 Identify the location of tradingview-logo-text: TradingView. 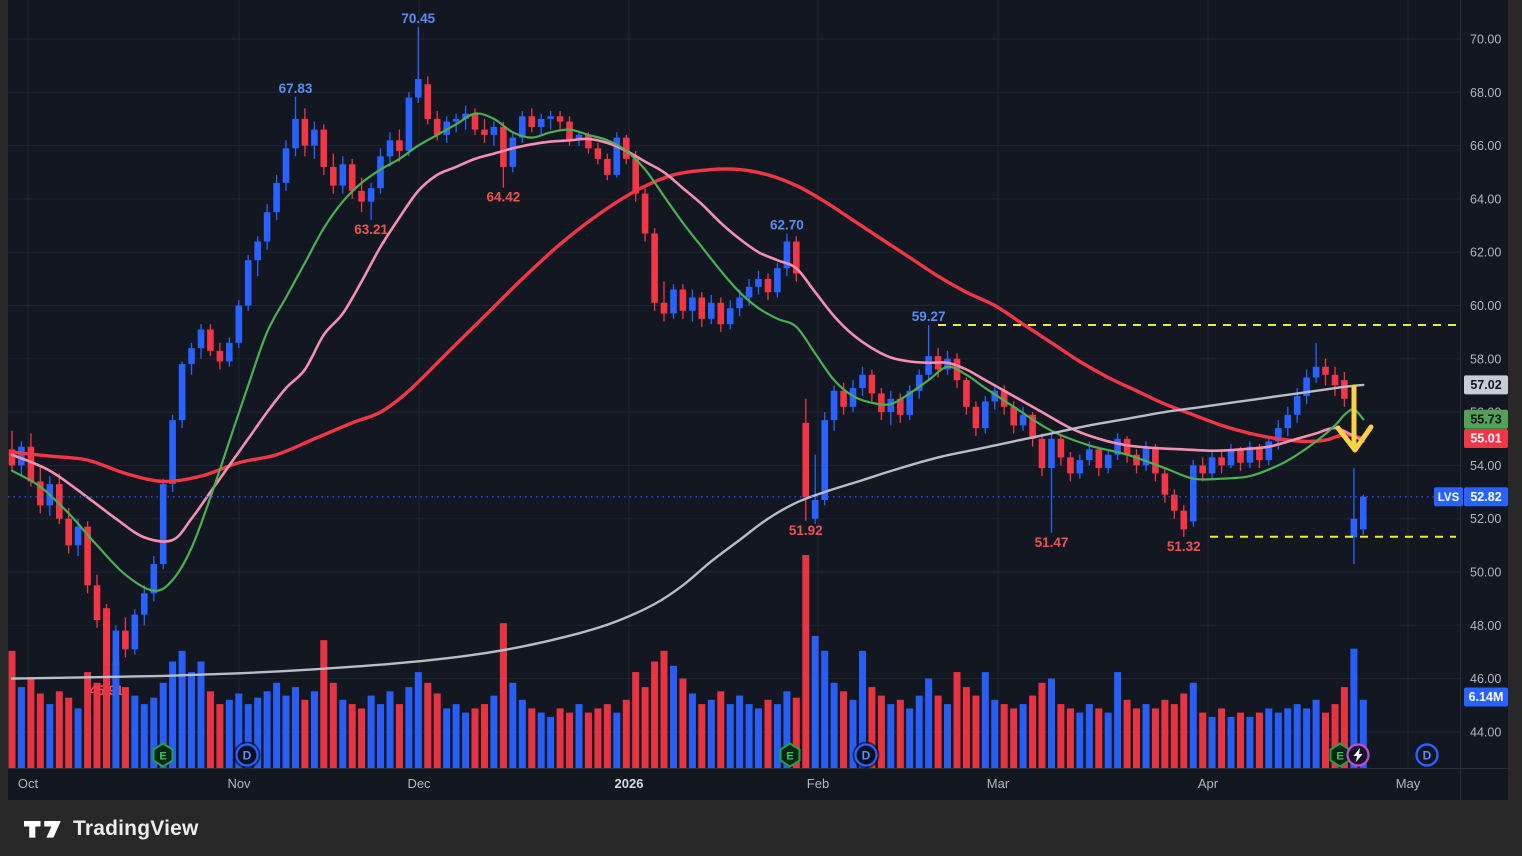
(136, 828).